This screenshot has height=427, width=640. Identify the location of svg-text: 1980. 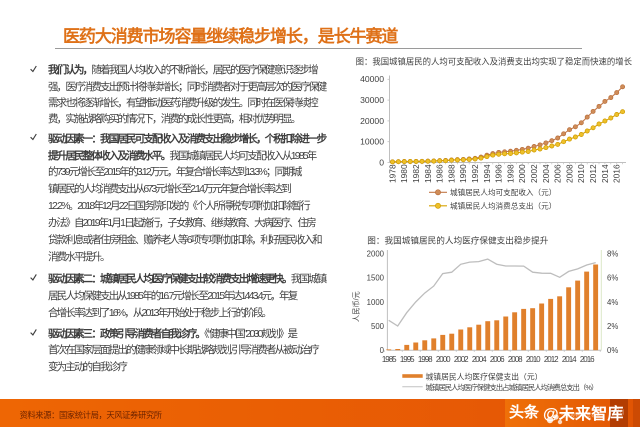
(404, 173).